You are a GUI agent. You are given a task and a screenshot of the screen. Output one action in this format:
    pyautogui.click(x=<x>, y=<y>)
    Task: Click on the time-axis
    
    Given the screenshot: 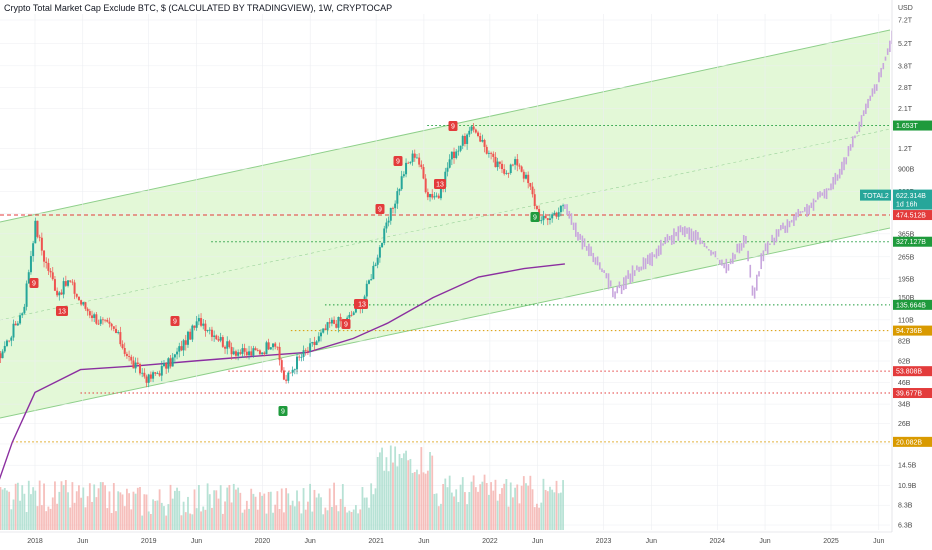 What is the action you would take?
    pyautogui.click(x=446, y=541)
    